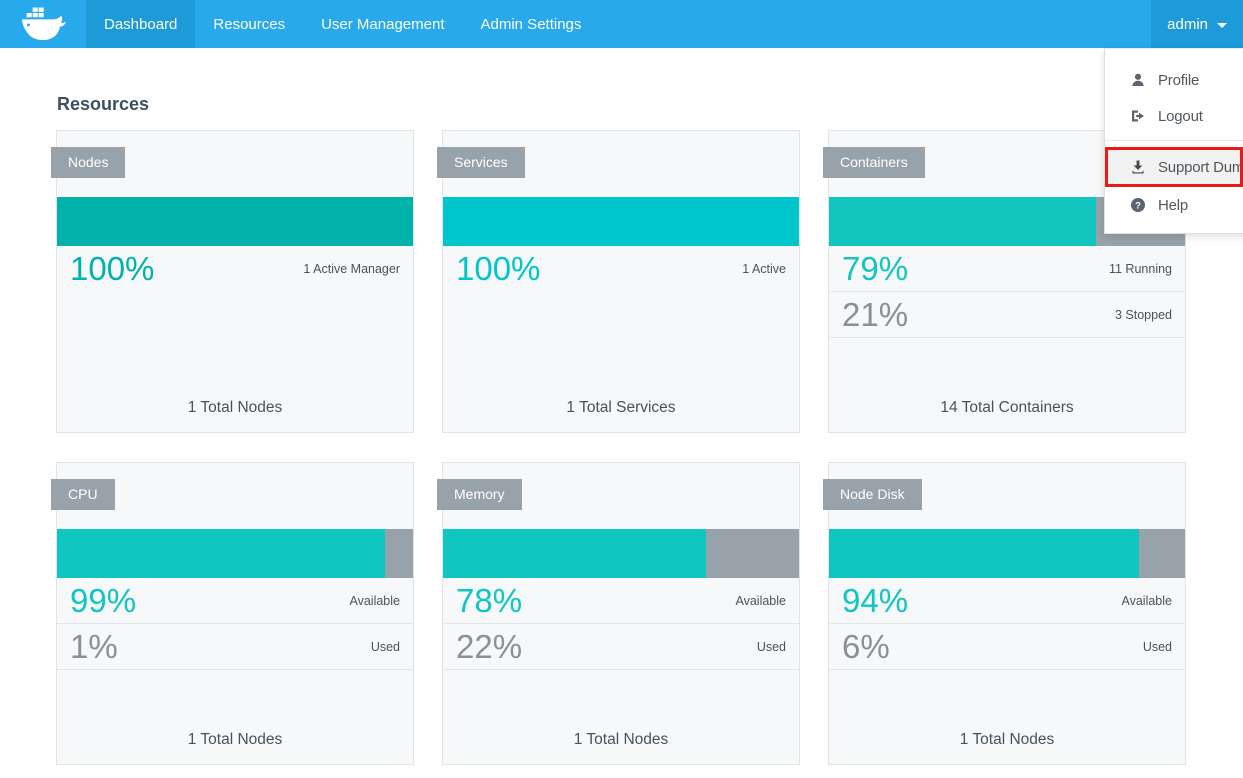 The image size is (1243, 778). I want to click on docker-whale-icon, so click(43, 24).